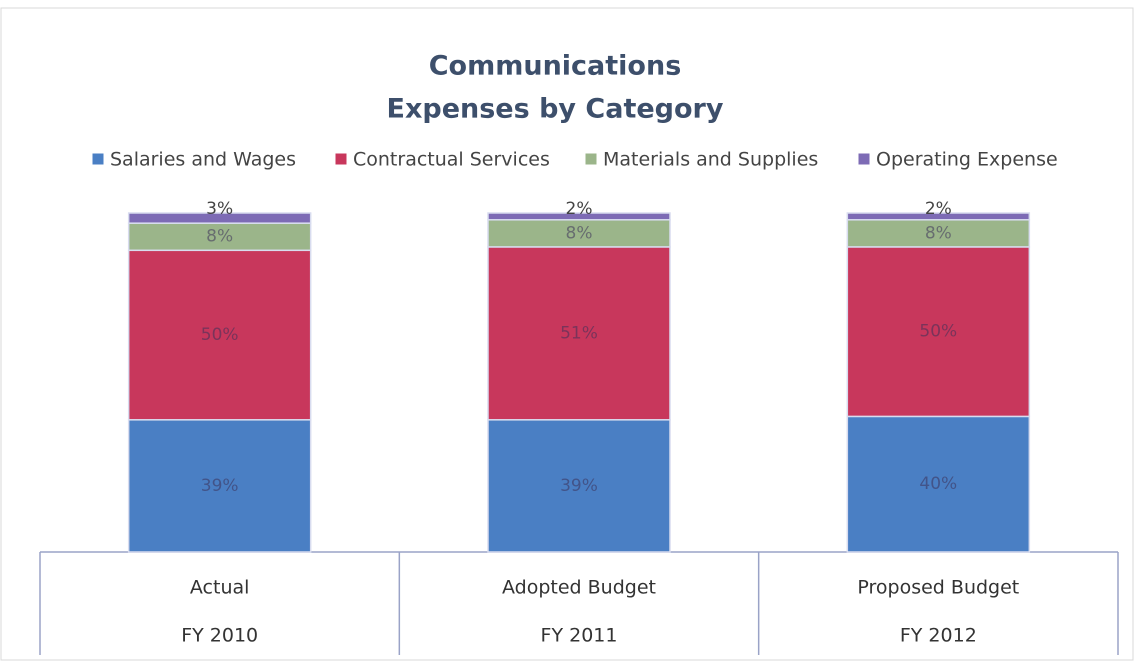 The height and width of the screenshot is (661, 1135). Describe the element at coordinates (938, 588) in the screenshot. I see `x-tick-label: Proposed Budget` at that location.